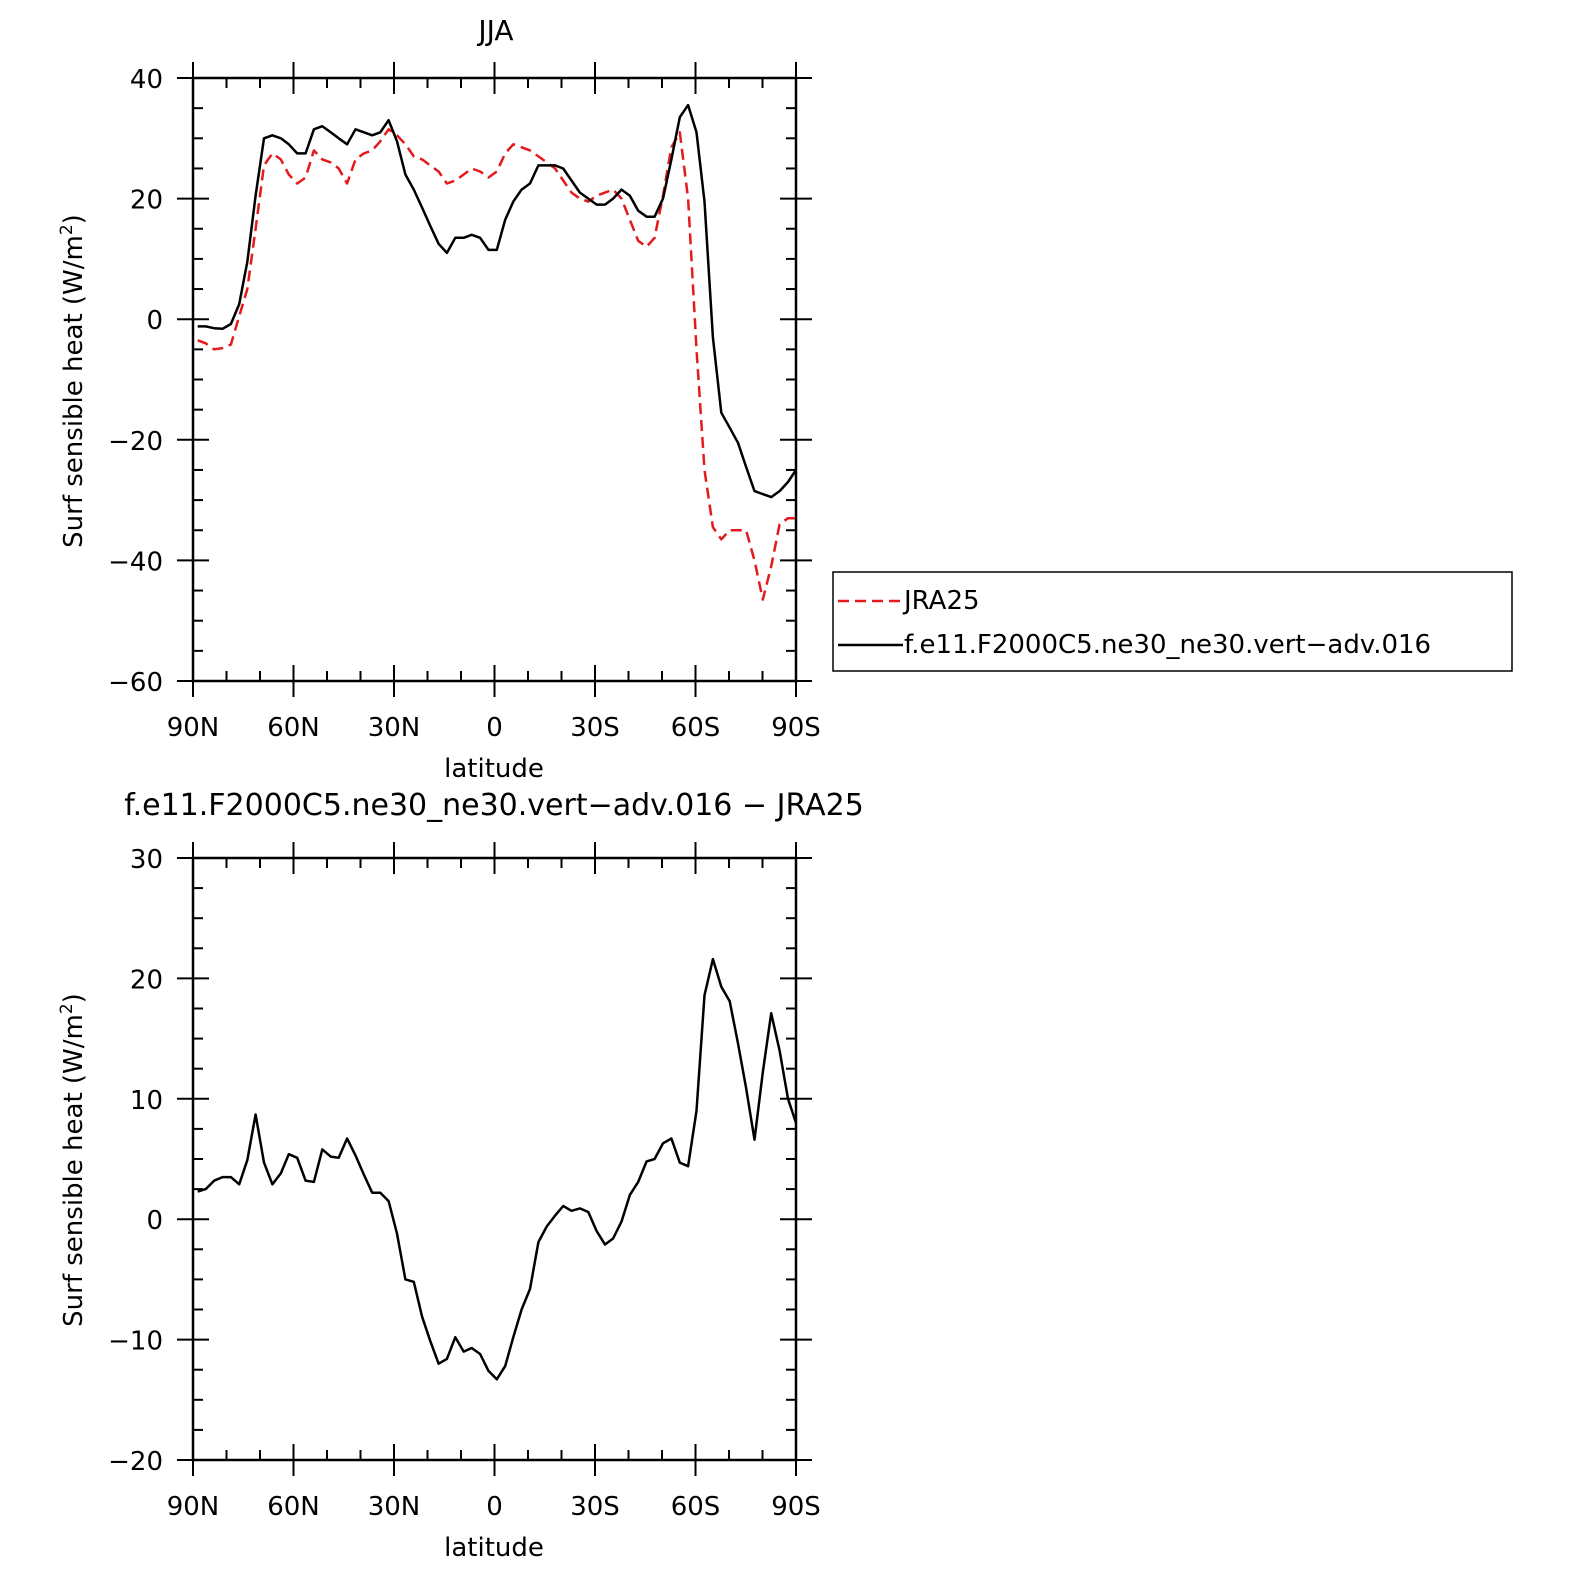 The height and width of the screenshot is (1586, 1585). I want to click on bottom-y-tick-labels: −20 −10 0 10 20 30, so click(135, 1161).